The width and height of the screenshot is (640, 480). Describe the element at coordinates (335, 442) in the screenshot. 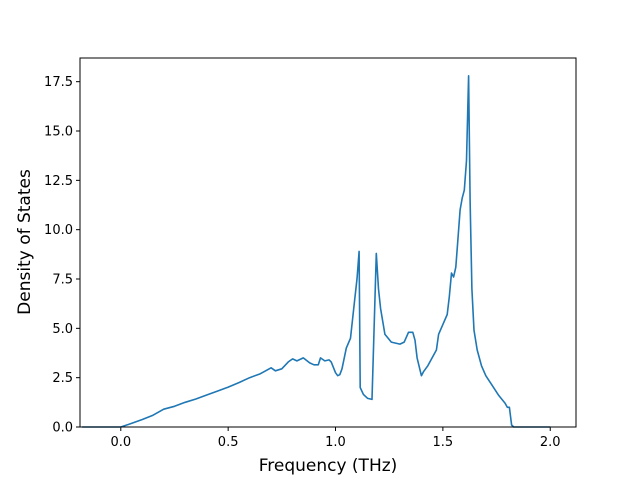

I see `x-tick-label: 1.0` at that location.